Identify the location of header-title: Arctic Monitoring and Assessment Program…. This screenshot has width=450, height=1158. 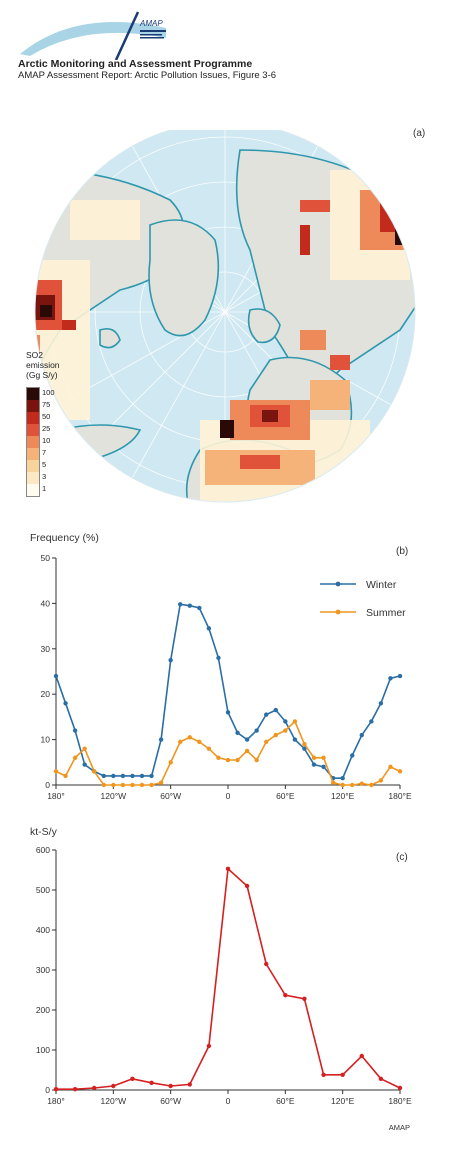
(135, 64).